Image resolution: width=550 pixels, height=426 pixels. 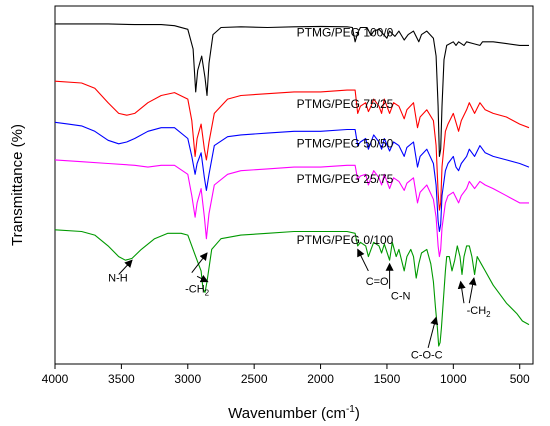 What do you see at coordinates (345, 143) in the screenshot?
I see `series-label-2: PTMG/PEG 50/50` at bounding box center [345, 143].